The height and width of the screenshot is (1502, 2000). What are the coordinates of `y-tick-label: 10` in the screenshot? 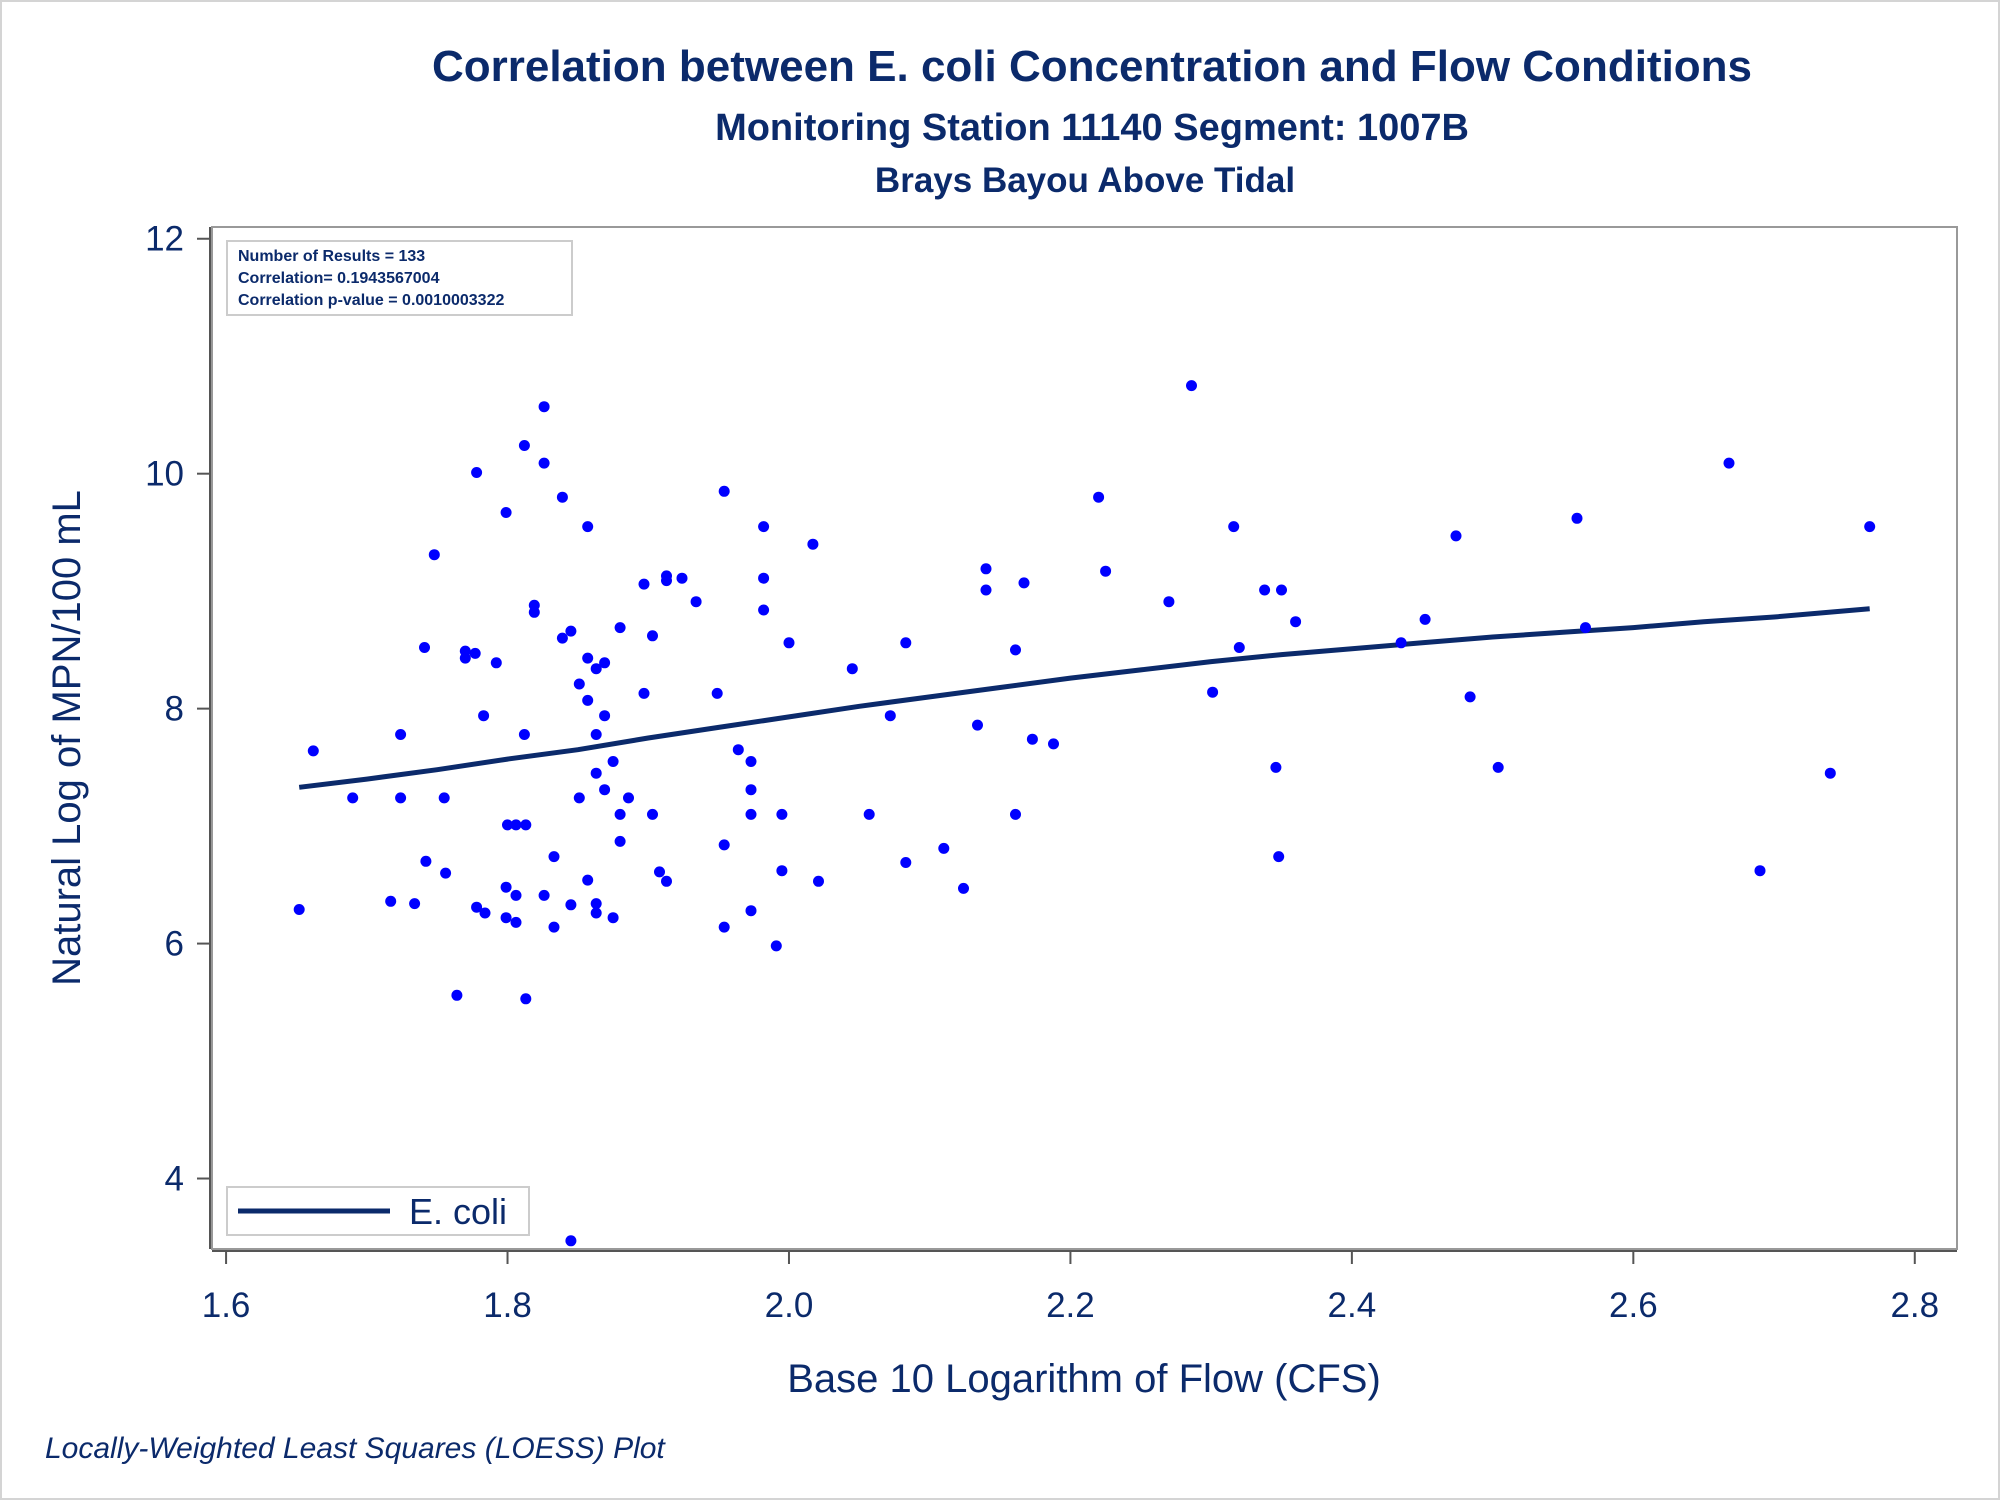 It's located at (164, 474).